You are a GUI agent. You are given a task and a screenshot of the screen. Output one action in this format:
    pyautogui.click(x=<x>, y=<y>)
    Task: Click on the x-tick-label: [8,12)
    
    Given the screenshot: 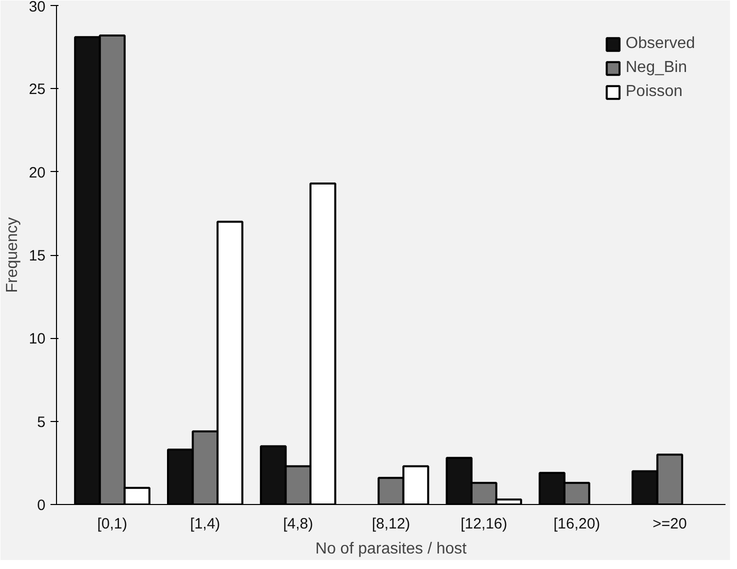 What is the action you would take?
    pyautogui.click(x=391, y=524)
    